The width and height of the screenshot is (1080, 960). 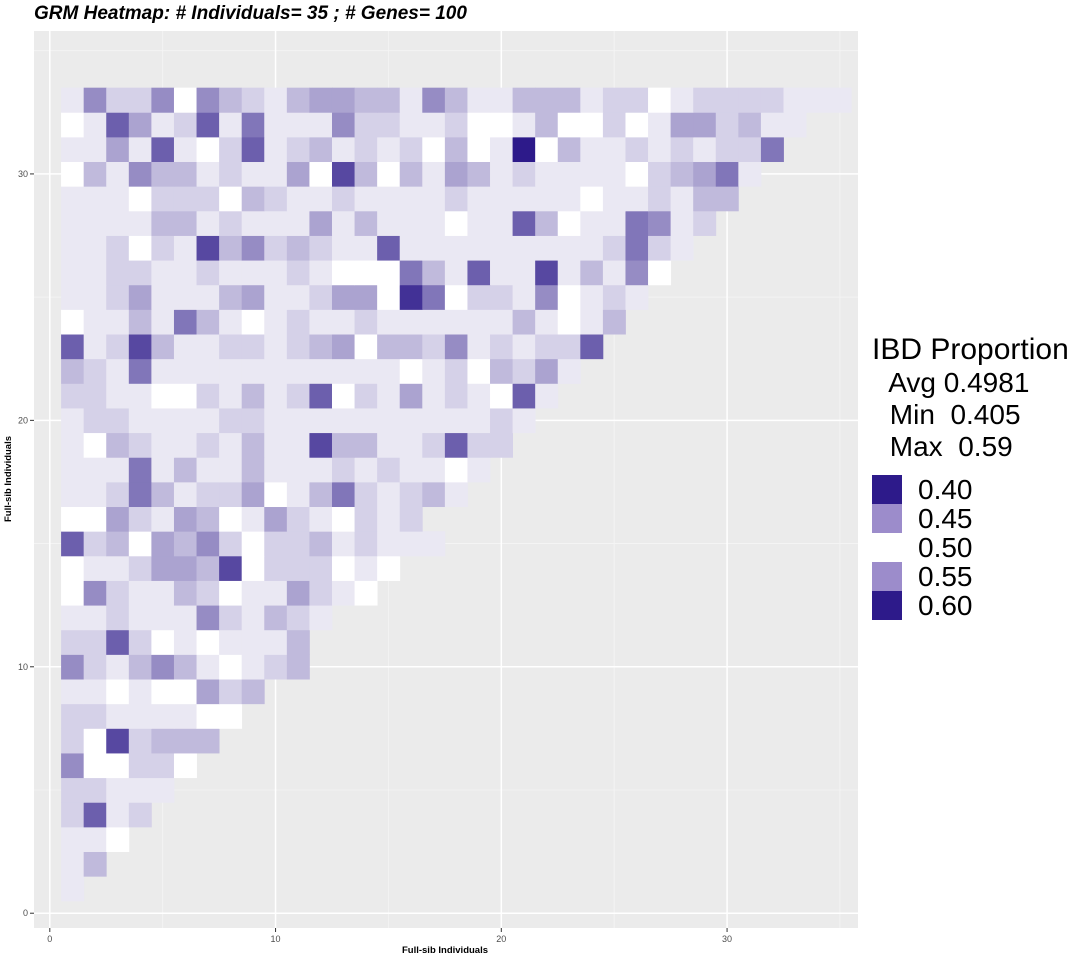 I want to click on legend-key: 0.40, so click(x=970, y=489).